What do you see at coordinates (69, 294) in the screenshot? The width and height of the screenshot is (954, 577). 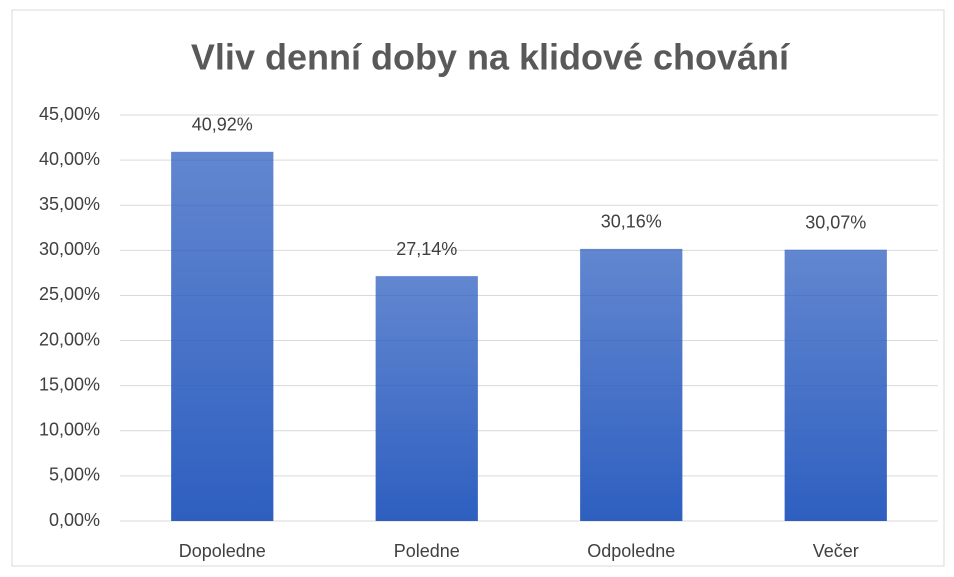 I see `y-tick-label: 25,00%` at bounding box center [69, 294].